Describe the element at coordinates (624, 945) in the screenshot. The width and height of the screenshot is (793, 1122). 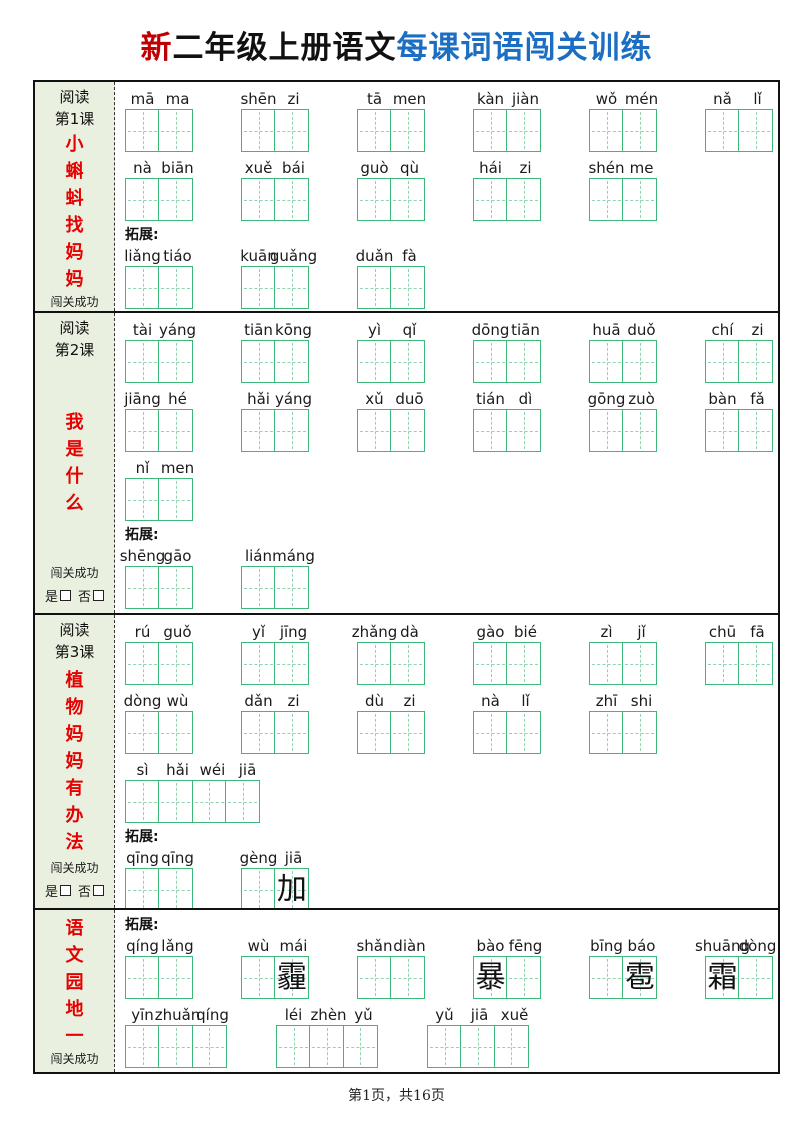
I see `pinyin-row: bīng báo` at that location.